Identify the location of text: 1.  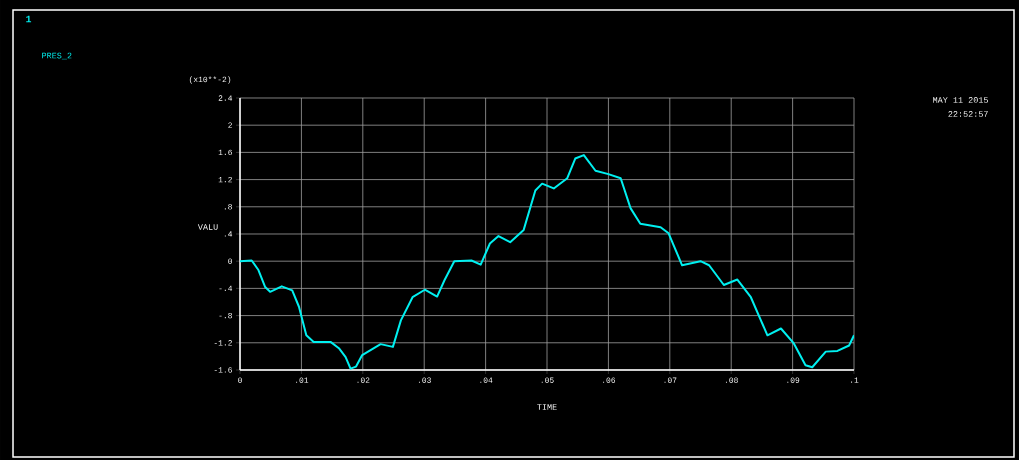
(29, 19).